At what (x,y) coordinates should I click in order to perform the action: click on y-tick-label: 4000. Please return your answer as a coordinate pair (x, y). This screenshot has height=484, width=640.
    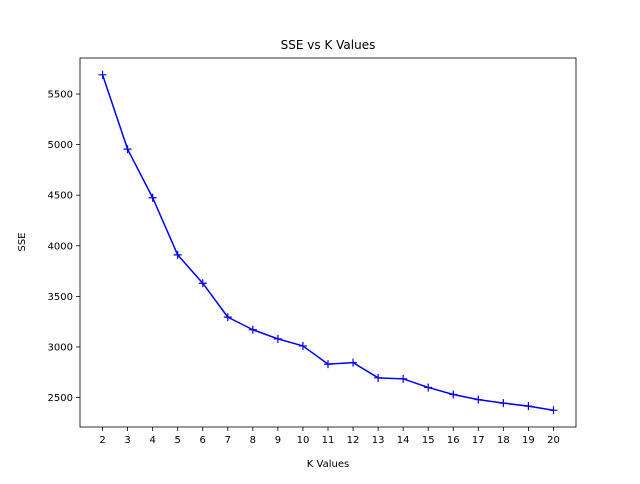
    Looking at the image, I should click on (60, 246).